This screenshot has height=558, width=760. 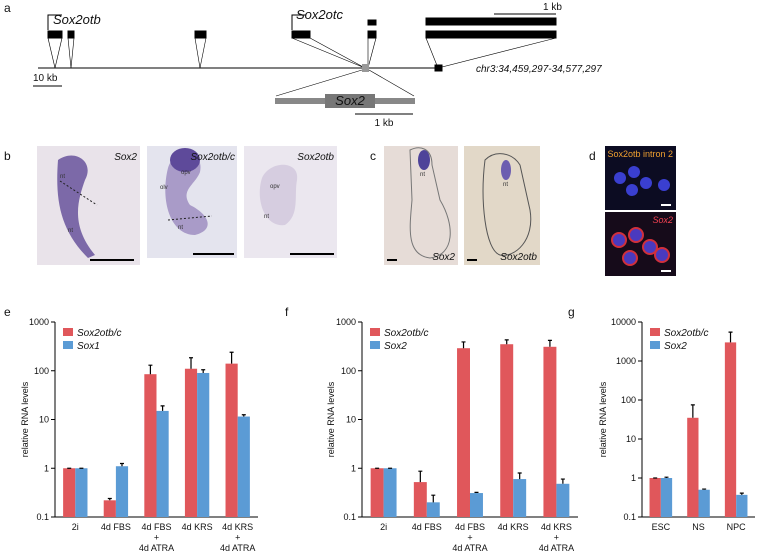 What do you see at coordinates (348, 371) in the screenshot?
I see `y-tick-label: 100` at bounding box center [348, 371].